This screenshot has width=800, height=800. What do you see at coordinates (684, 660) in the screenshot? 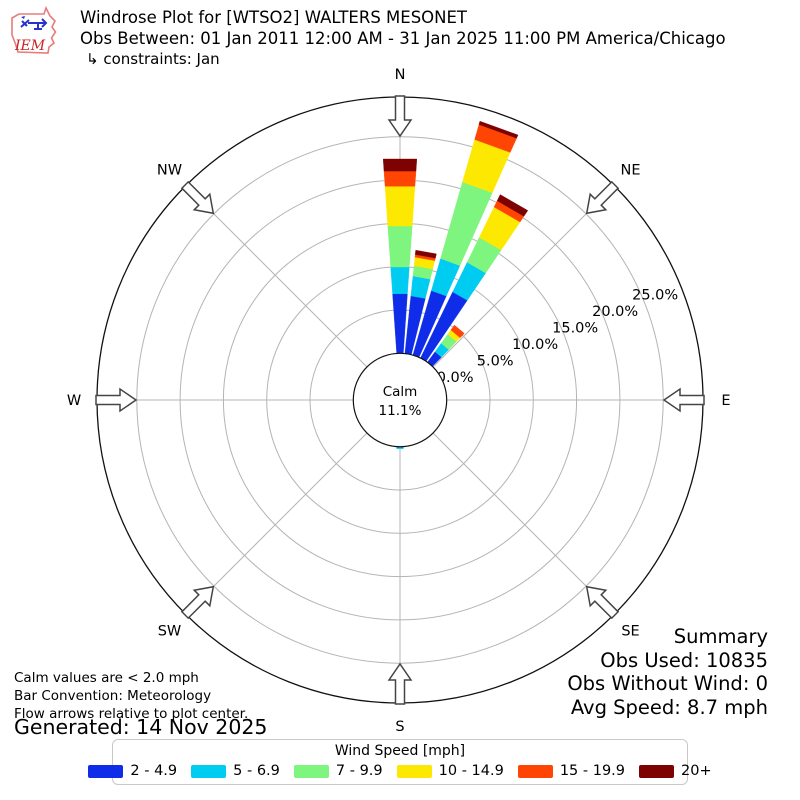
I see `summary-obs-used: Obs Used: 10835` at bounding box center [684, 660].